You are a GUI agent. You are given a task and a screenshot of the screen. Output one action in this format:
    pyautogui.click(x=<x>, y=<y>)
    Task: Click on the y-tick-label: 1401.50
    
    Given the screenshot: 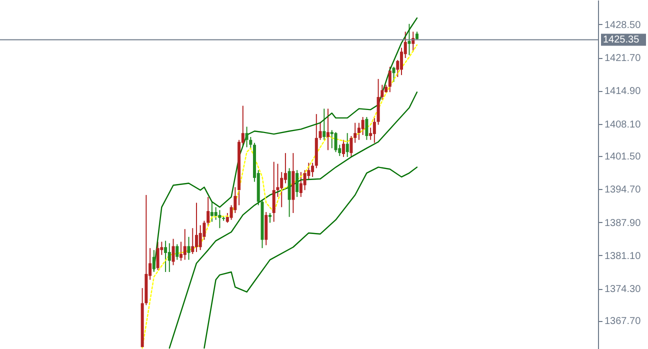 What is the action you would take?
    pyautogui.click(x=623, y=156)
    